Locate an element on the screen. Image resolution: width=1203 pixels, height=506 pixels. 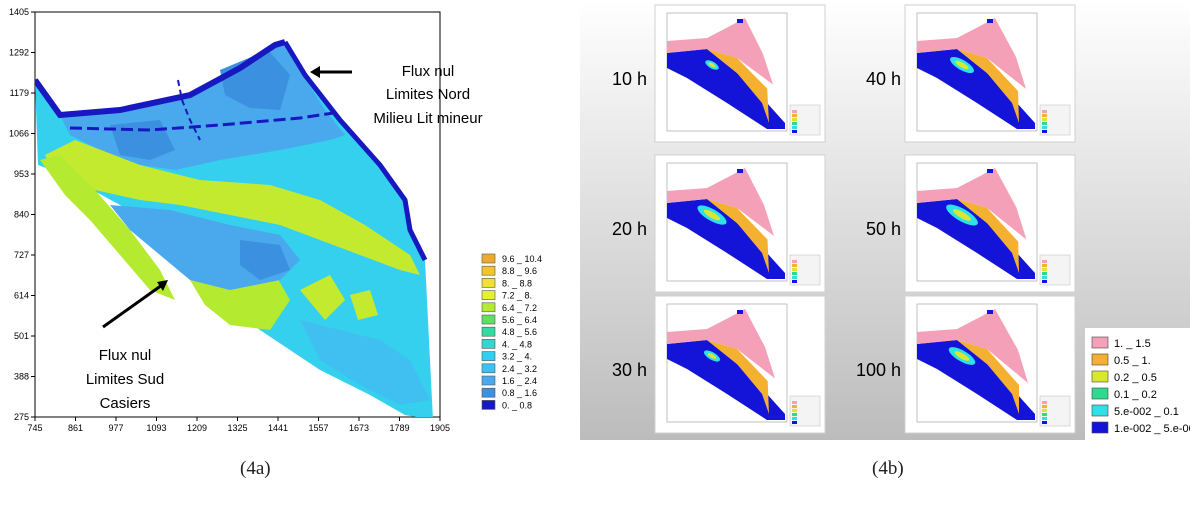
x-tick-label: 1093 is located at coordinates (156, 428).